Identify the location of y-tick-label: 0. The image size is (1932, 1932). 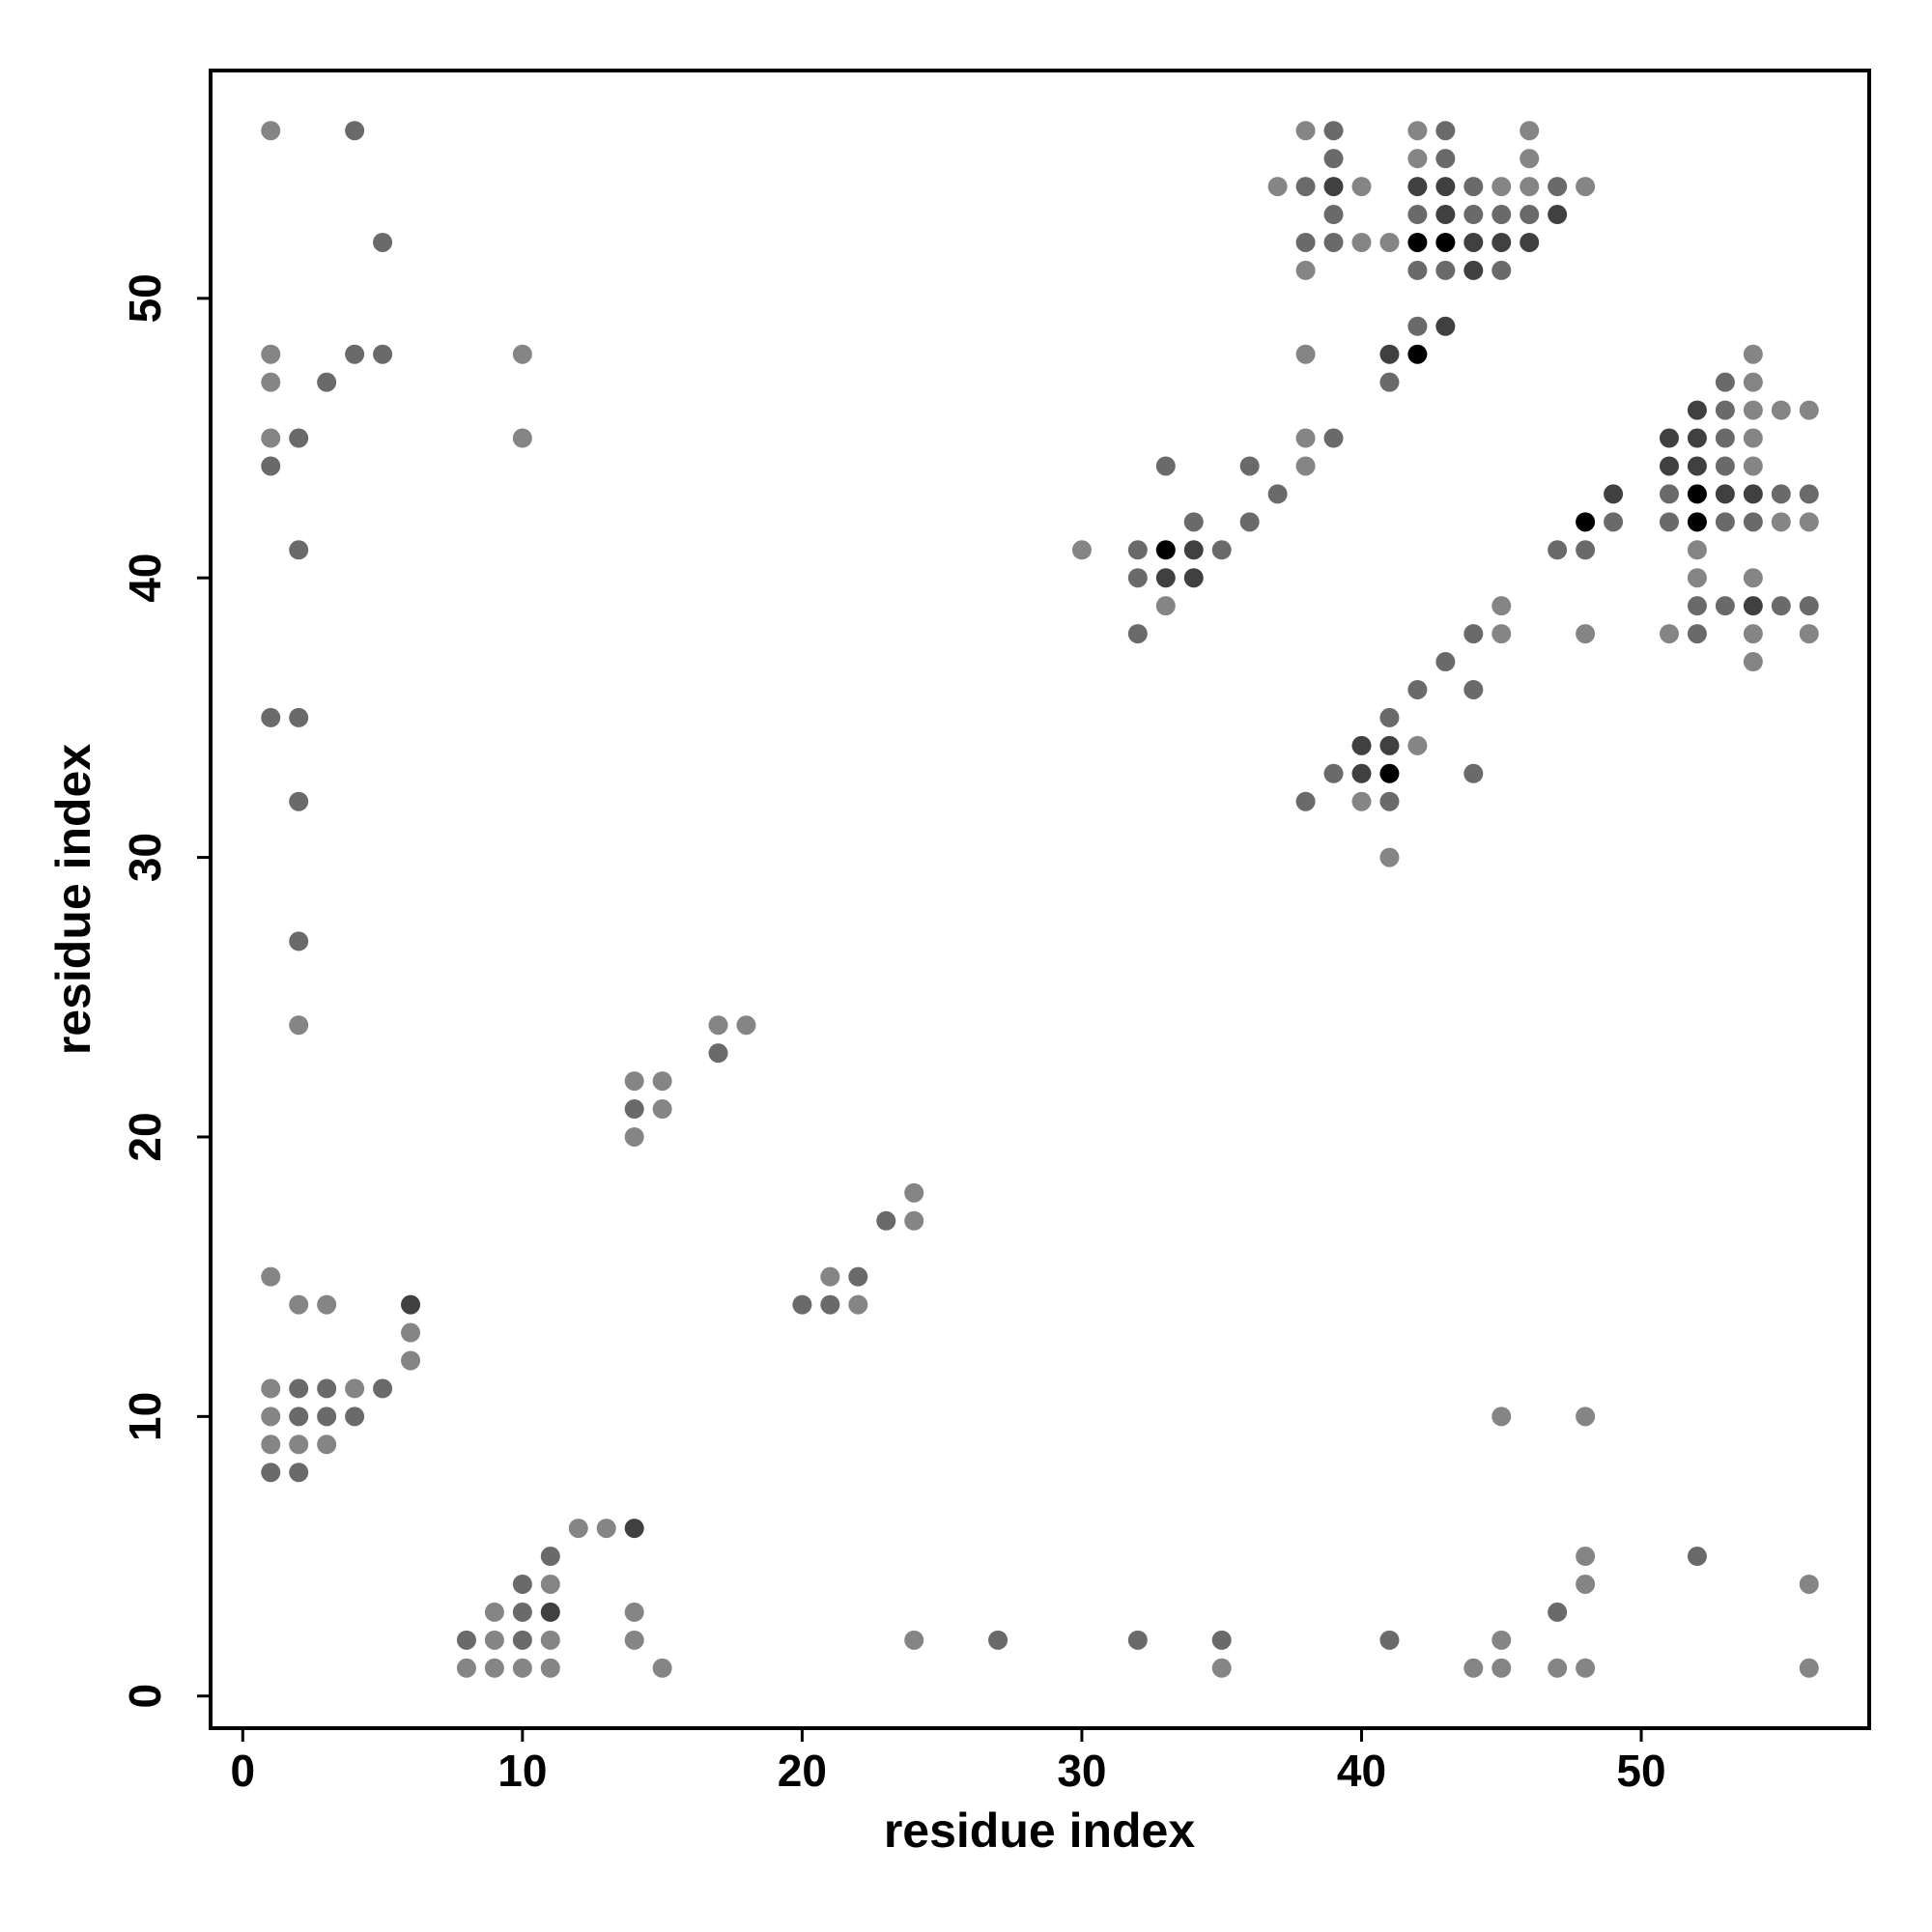
(145, 1696).